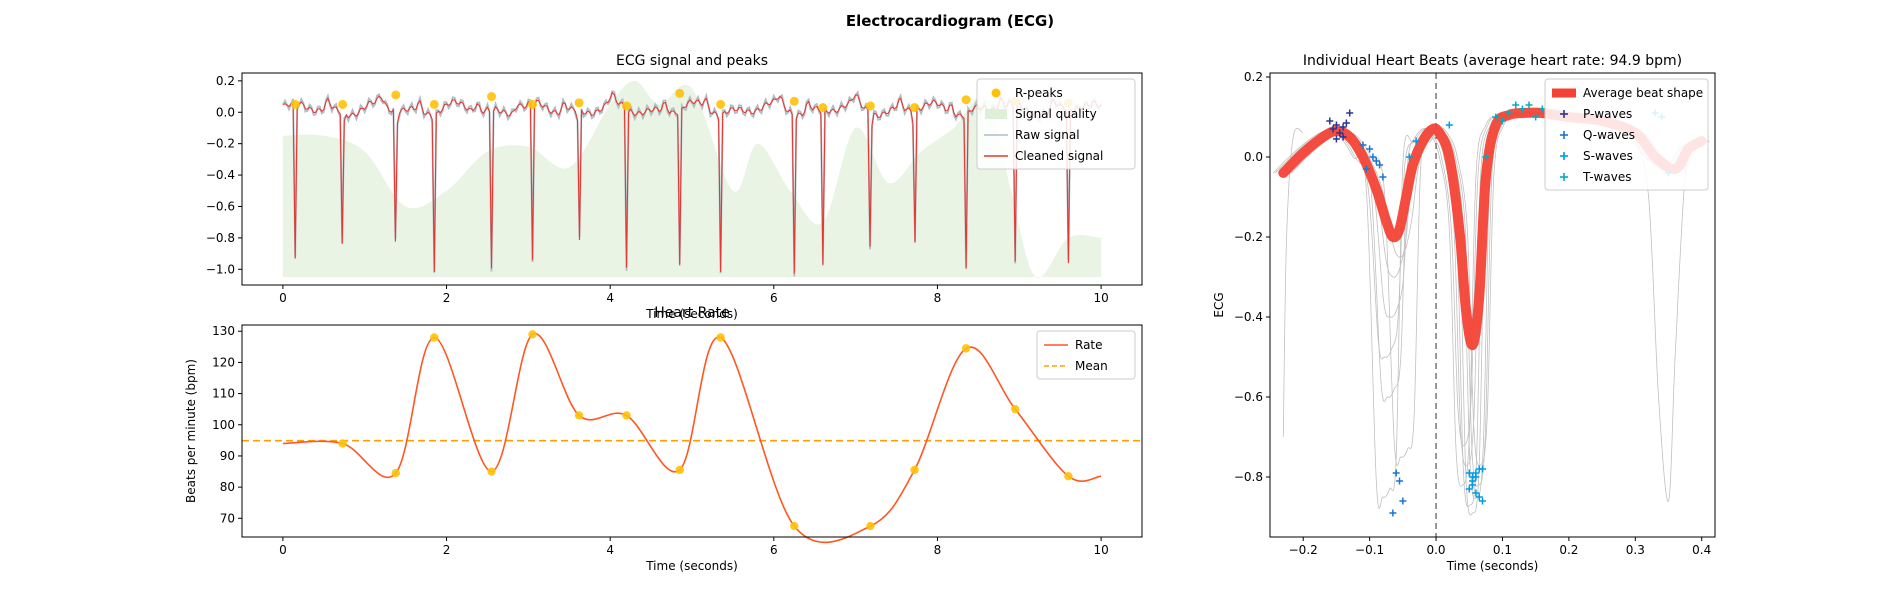 The image size is (1900, 600). I want to click on rate-xtick-label: 4, so click(610, 550).